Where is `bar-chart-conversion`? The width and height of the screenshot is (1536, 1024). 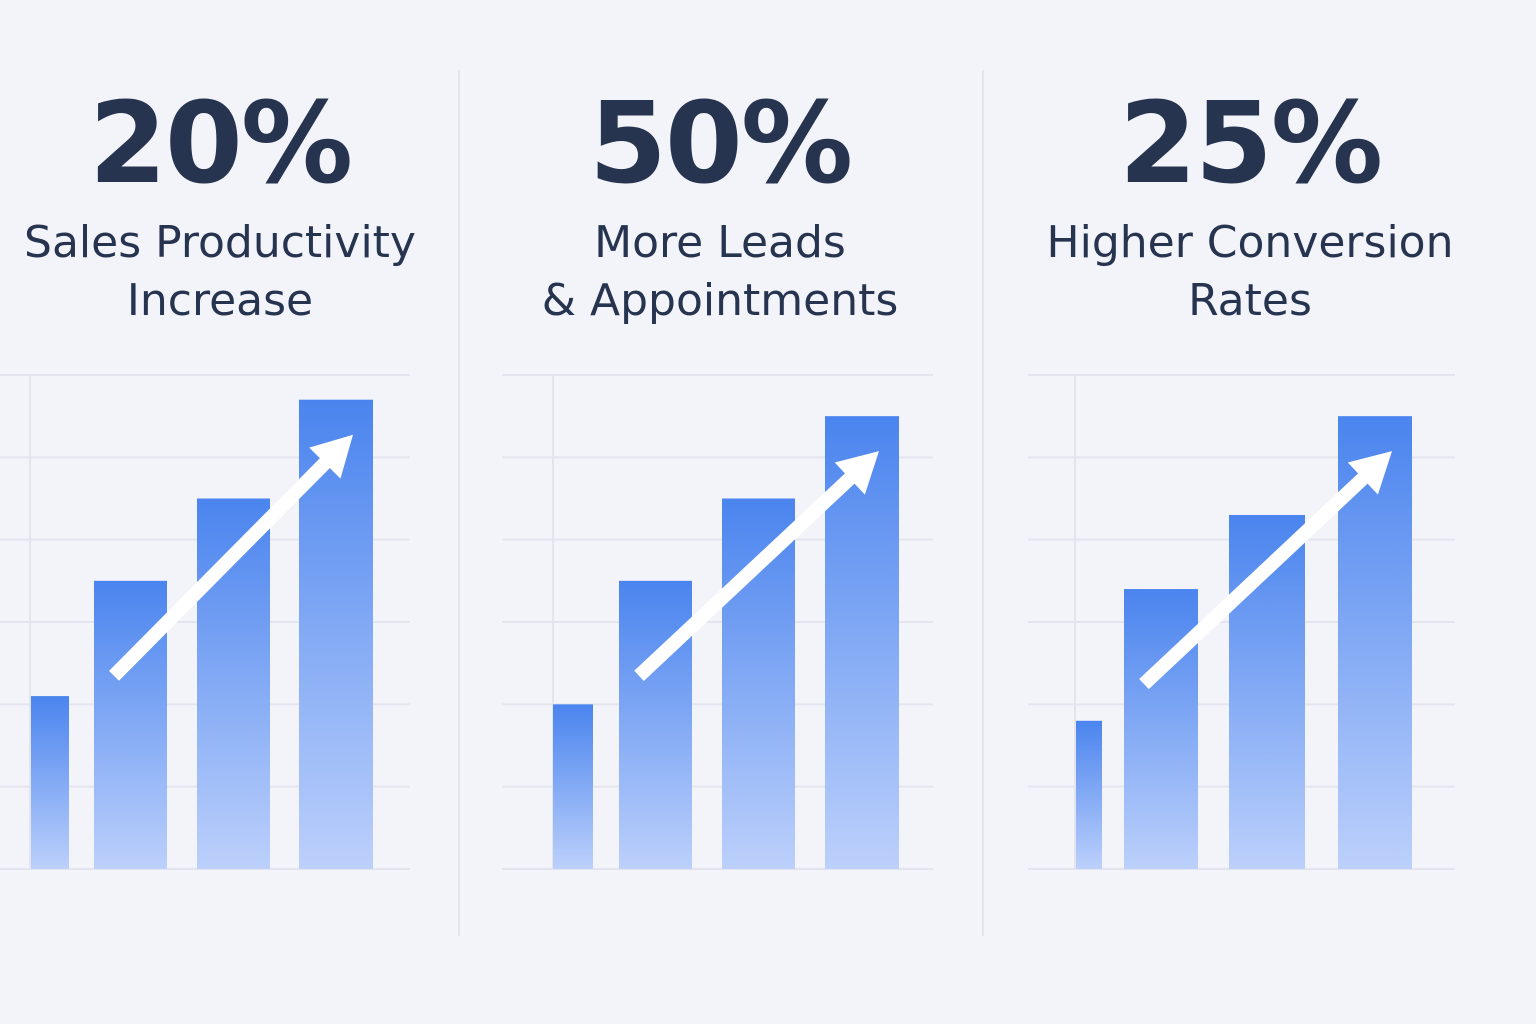
bar-chart-conversion is located at coordinates (1241, 622).